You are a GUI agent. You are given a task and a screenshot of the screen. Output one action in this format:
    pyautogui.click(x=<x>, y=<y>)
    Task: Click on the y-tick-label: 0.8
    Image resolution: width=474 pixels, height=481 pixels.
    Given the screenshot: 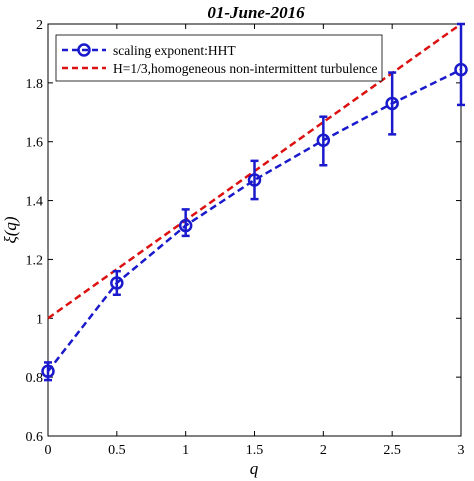 What is the action you would take?
    pyautogui.click(x=35, y=378)
    